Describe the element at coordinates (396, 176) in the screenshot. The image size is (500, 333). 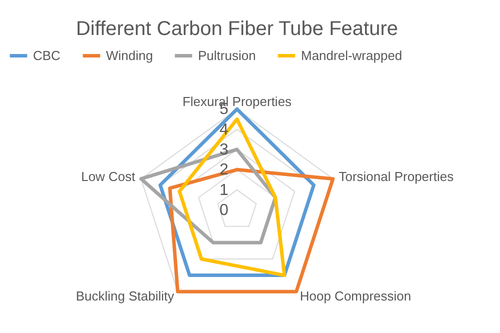
I see `spoke-label: Torsional Properties` at that location.